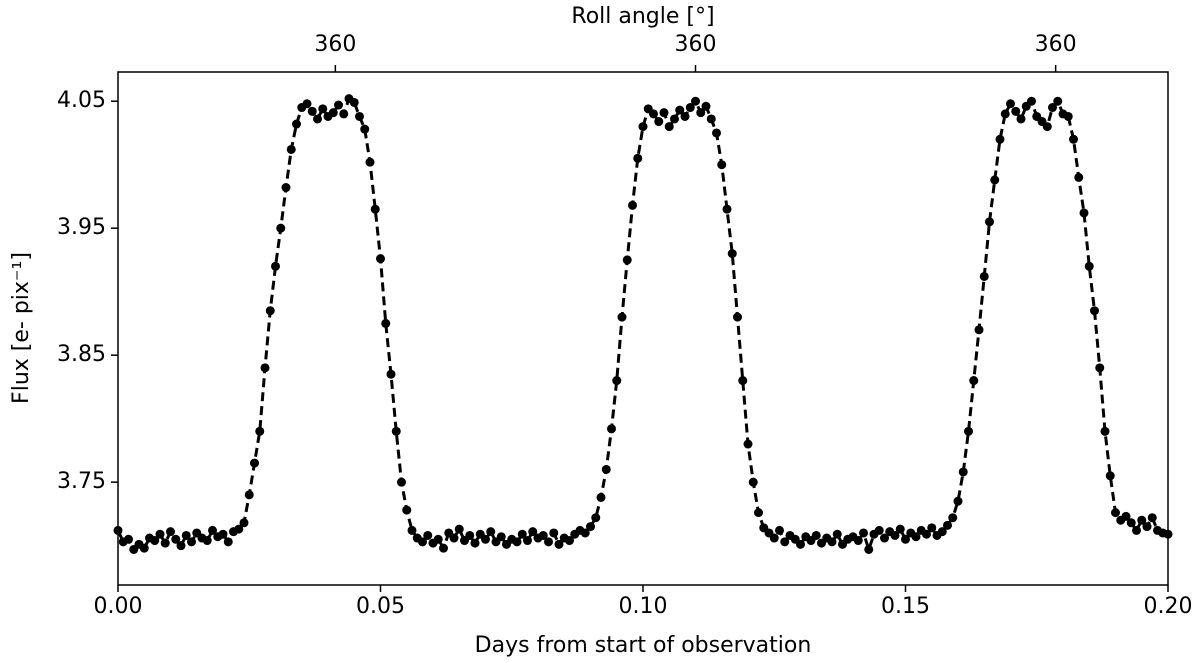 The width and height of the screenshot is (1200, 663). I want to click on top-tick-label: 360, so click(335, 44).